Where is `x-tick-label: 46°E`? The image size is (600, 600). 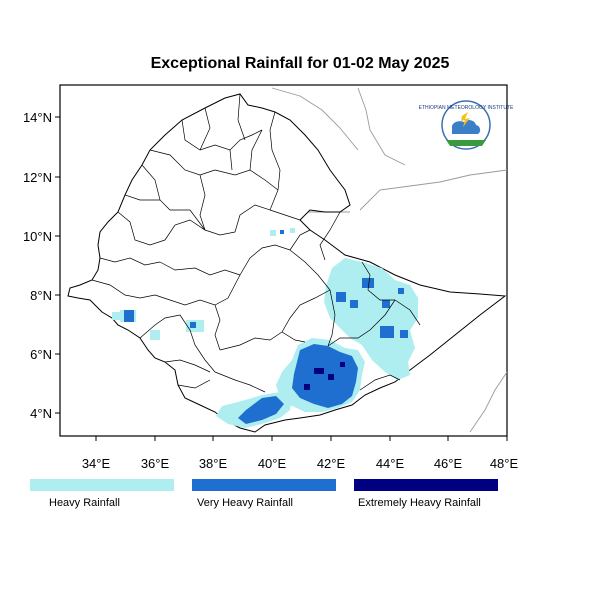
x-tick-label: 46°E is located at coordinates (448, 463).